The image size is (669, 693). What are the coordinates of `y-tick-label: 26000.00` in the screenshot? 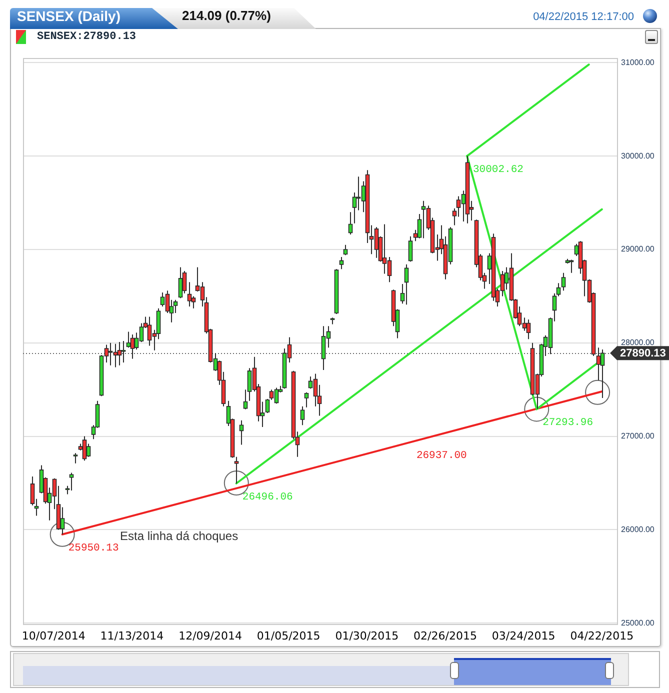 It's located at (638, 529).